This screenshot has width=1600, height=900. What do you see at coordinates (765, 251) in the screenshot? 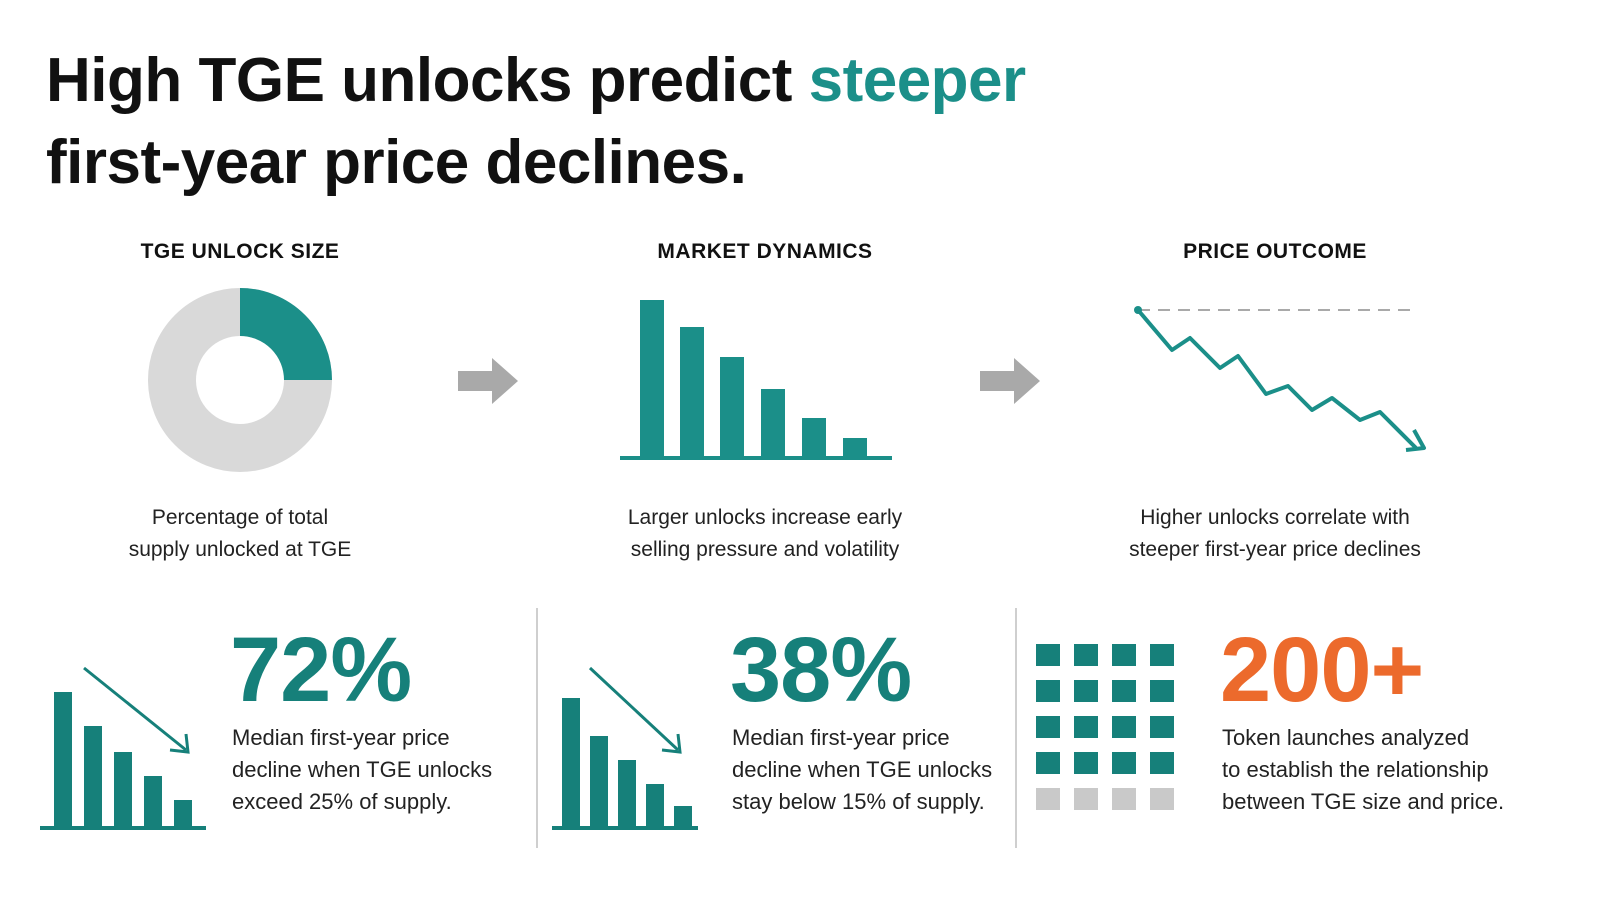
I see `stage-title: MARKET DYNAMICS` at bounding box center [765, 251].